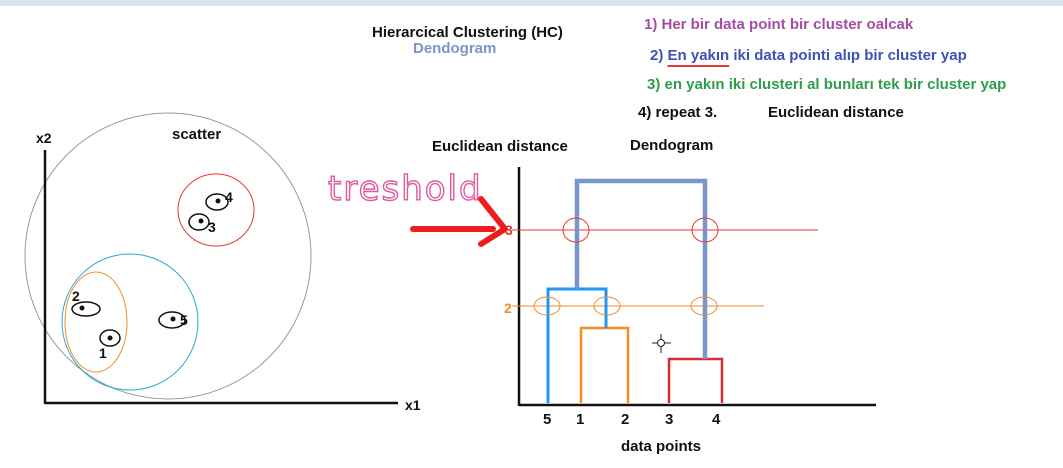 The width and height of the screenshot is (1063, 468). What do you see at coordinates (103, 353) in the screenshot?
I see `point-1-label: 1` at bounding box center [103, 353].